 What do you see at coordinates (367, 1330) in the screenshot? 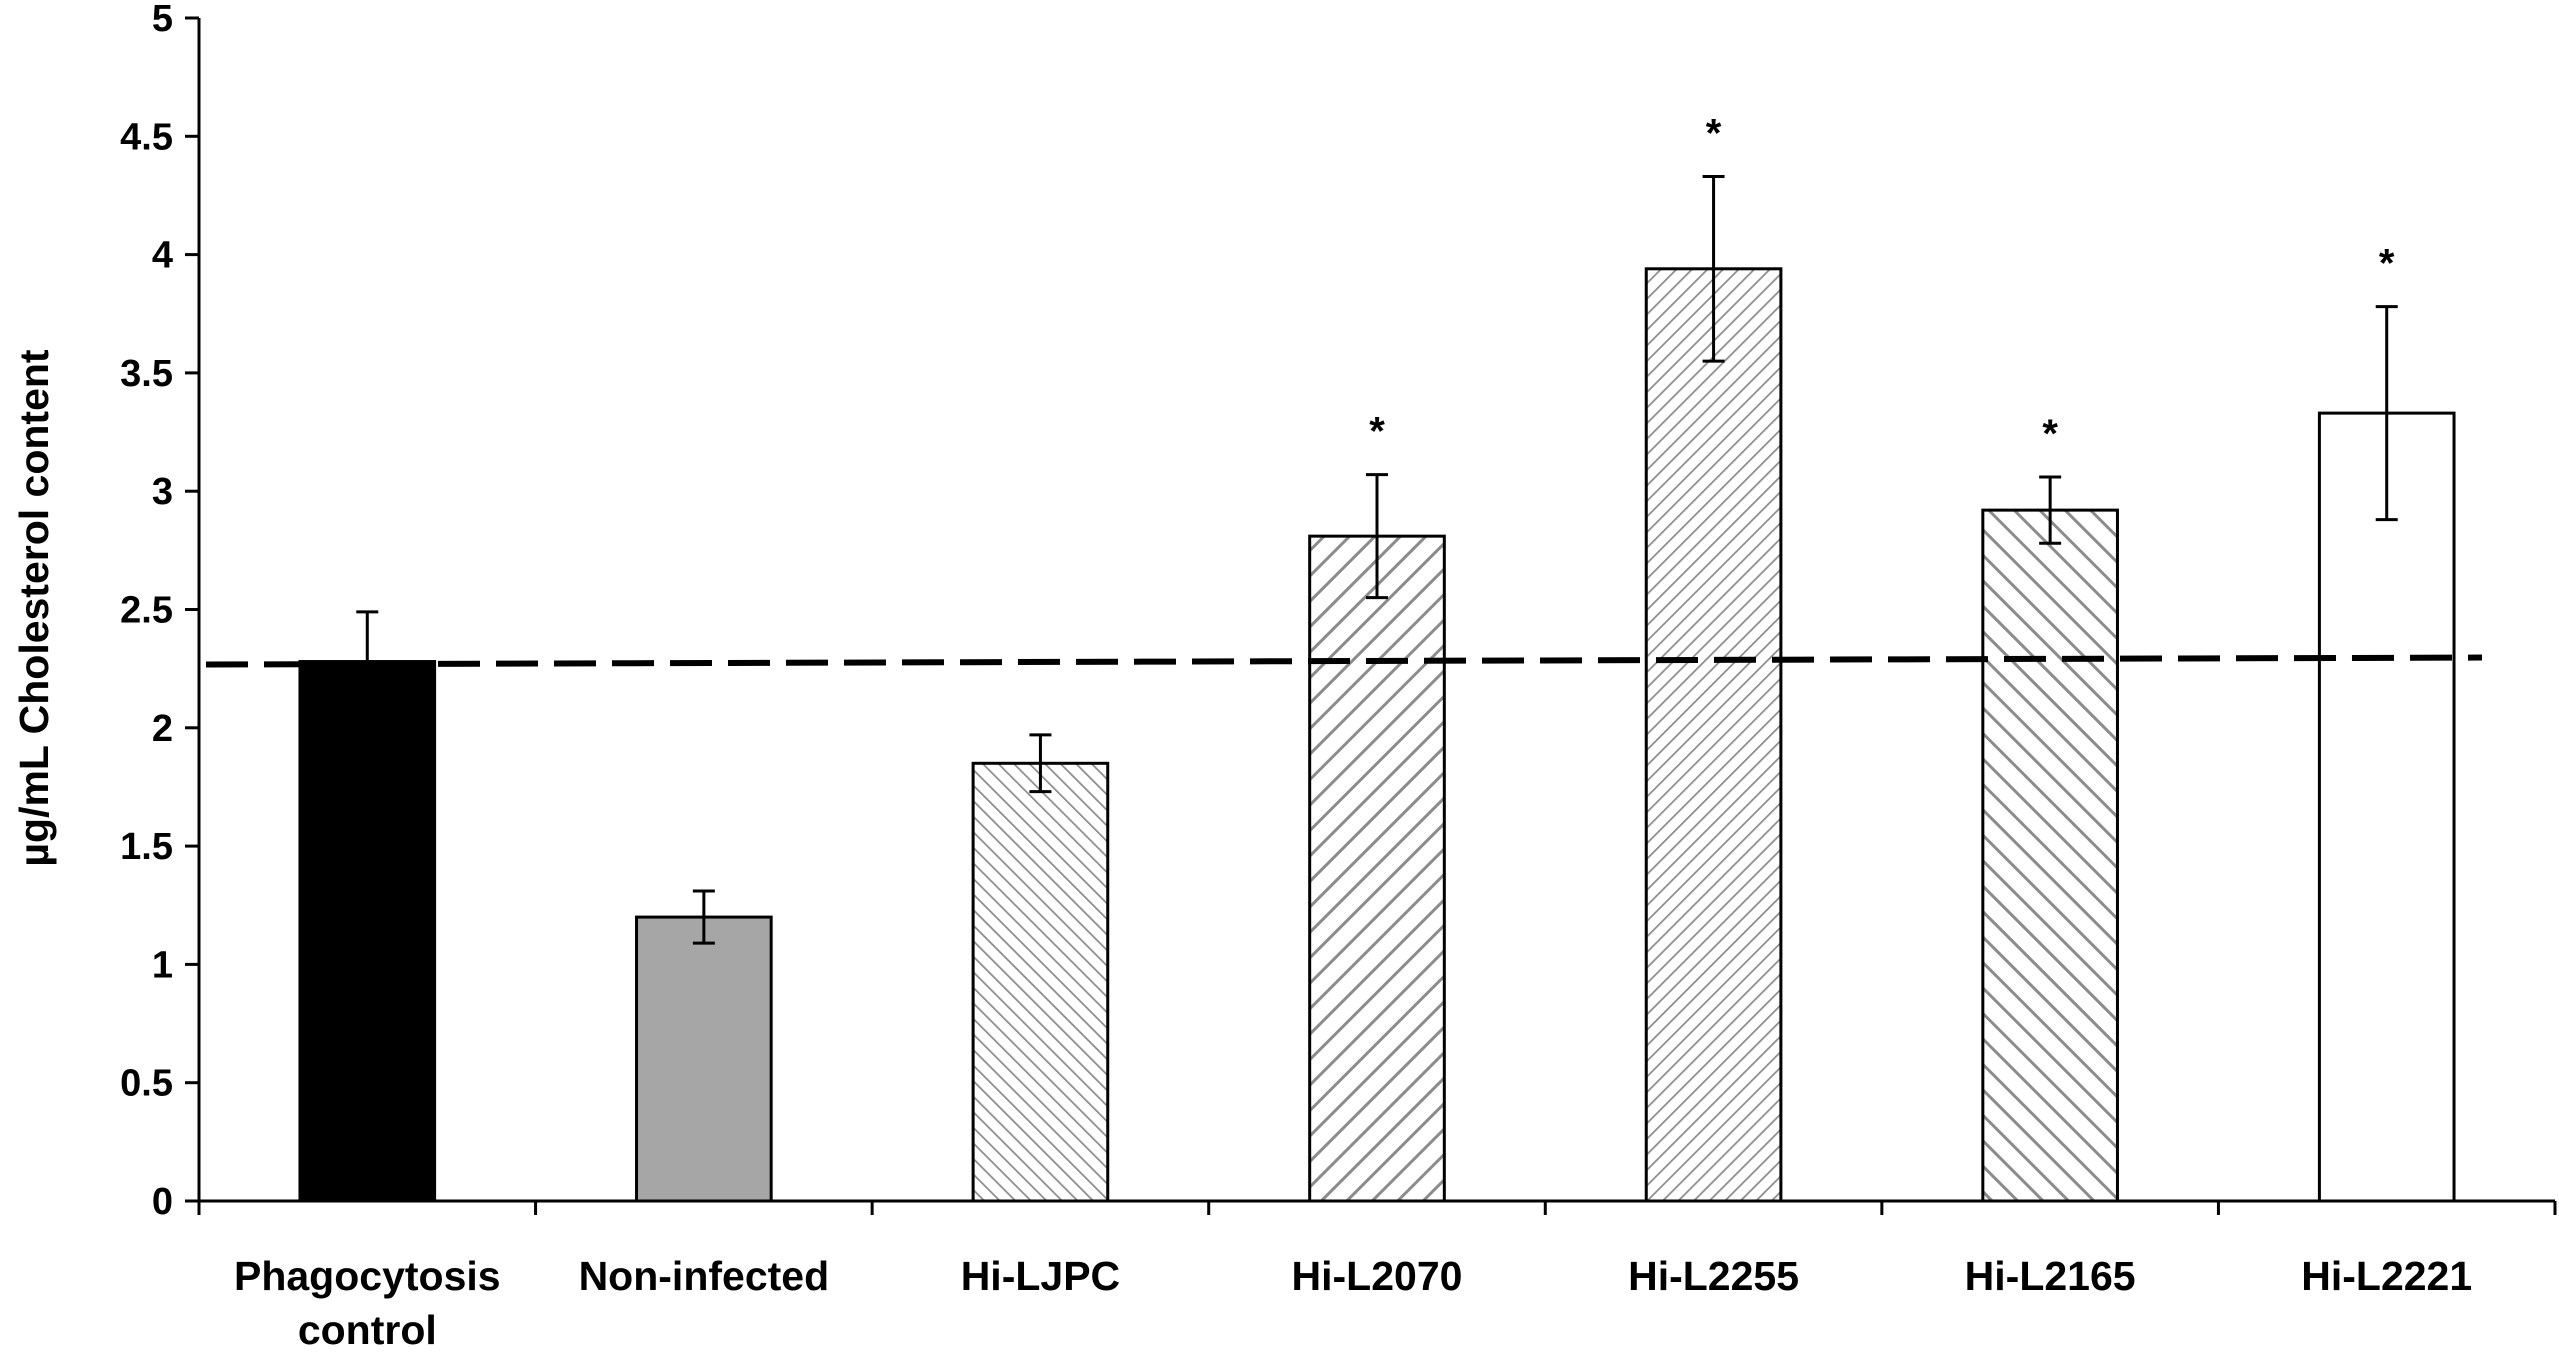
I see `x-tick-label: control` at bounding box center [367, 1330].